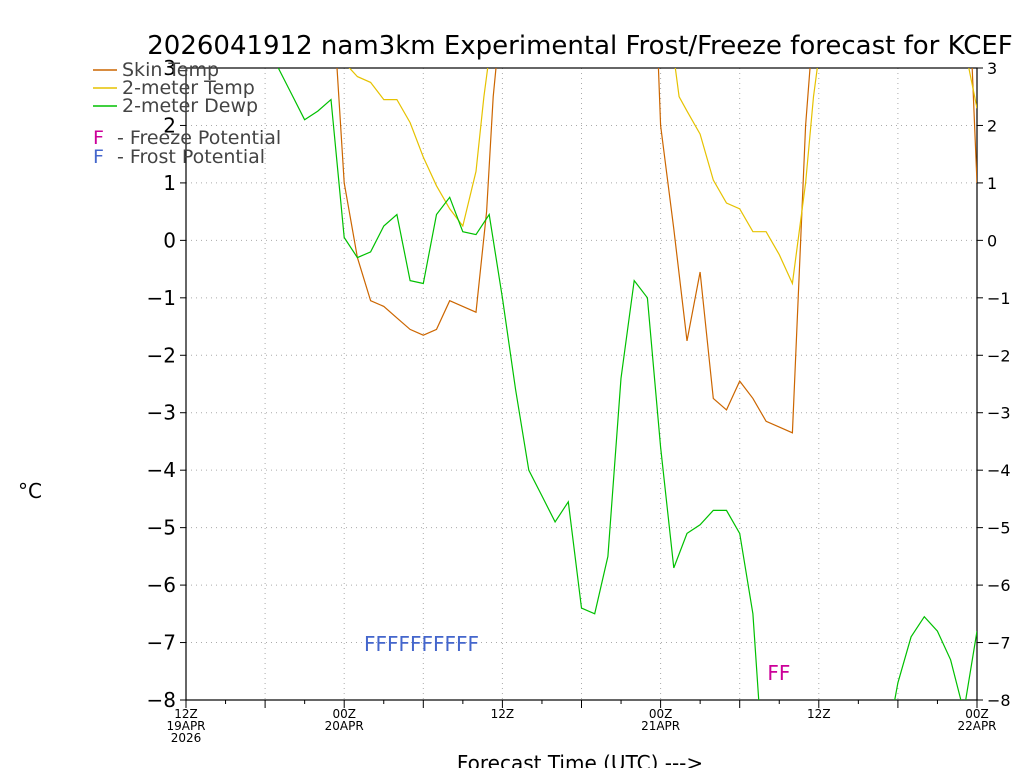 The height and width of the screenshot is (768, 1024). Describe the element at coordinates (999, 700) in the screenshot. I see `y-tick-label-right: −8` at that location.